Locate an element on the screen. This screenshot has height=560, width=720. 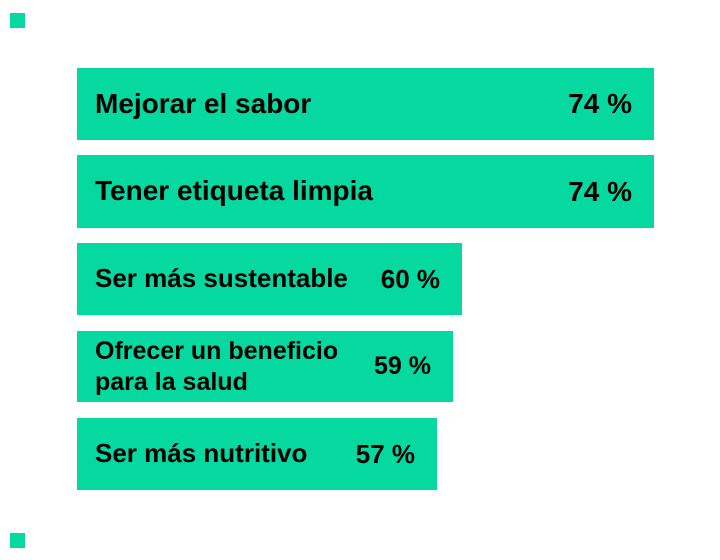
bar-mejorar-el-sabor: Mejorar el sabor 74 % is located at coordinates (365, 104).